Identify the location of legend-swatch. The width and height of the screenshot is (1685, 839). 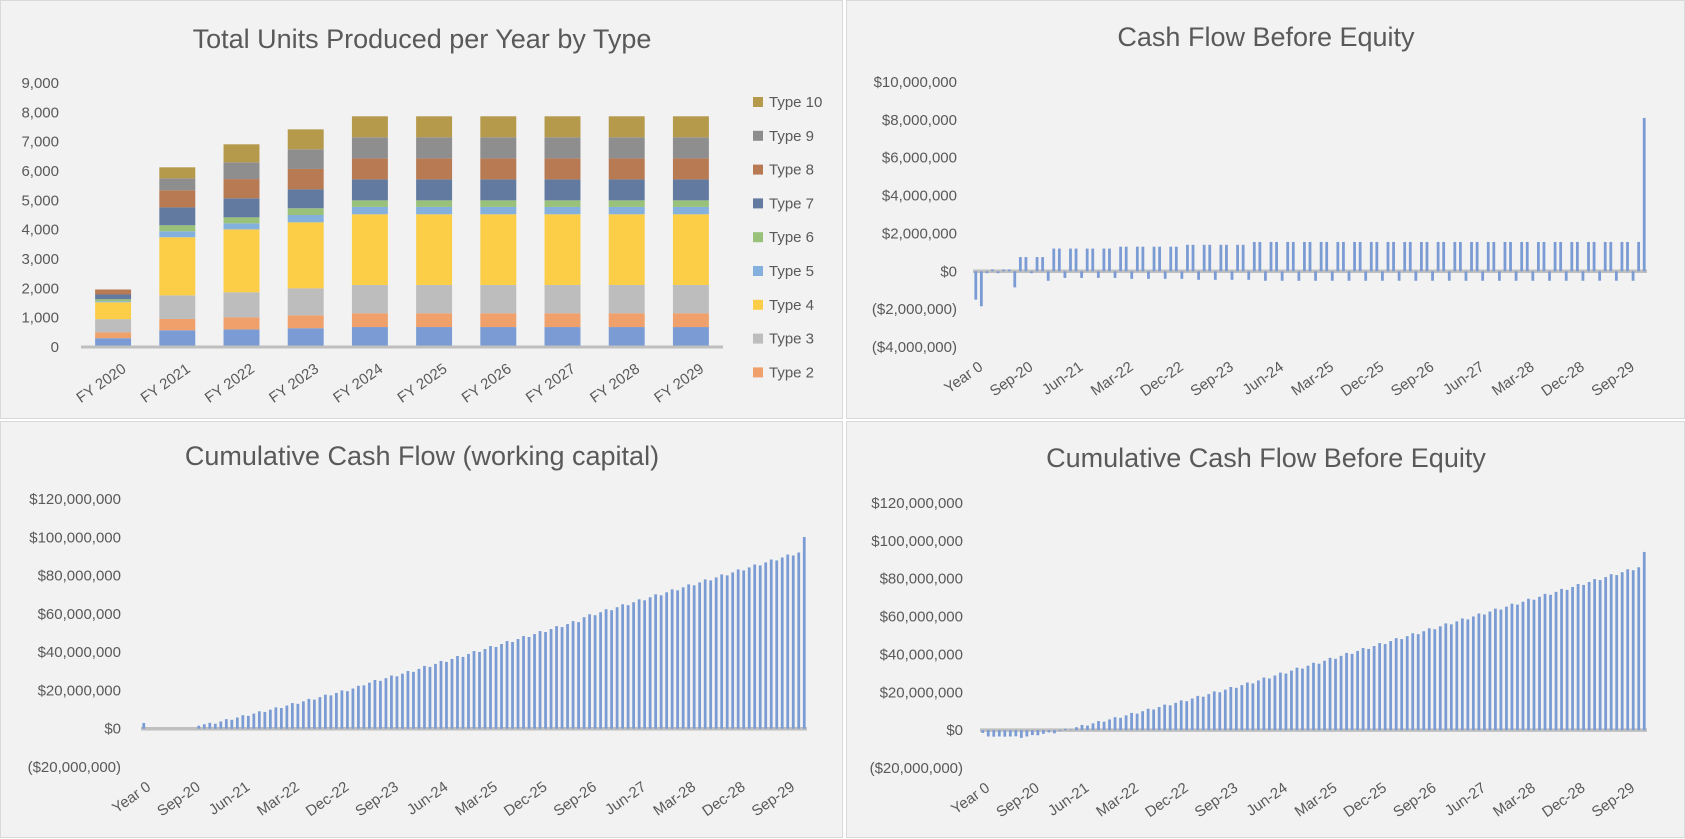
(758, 304).